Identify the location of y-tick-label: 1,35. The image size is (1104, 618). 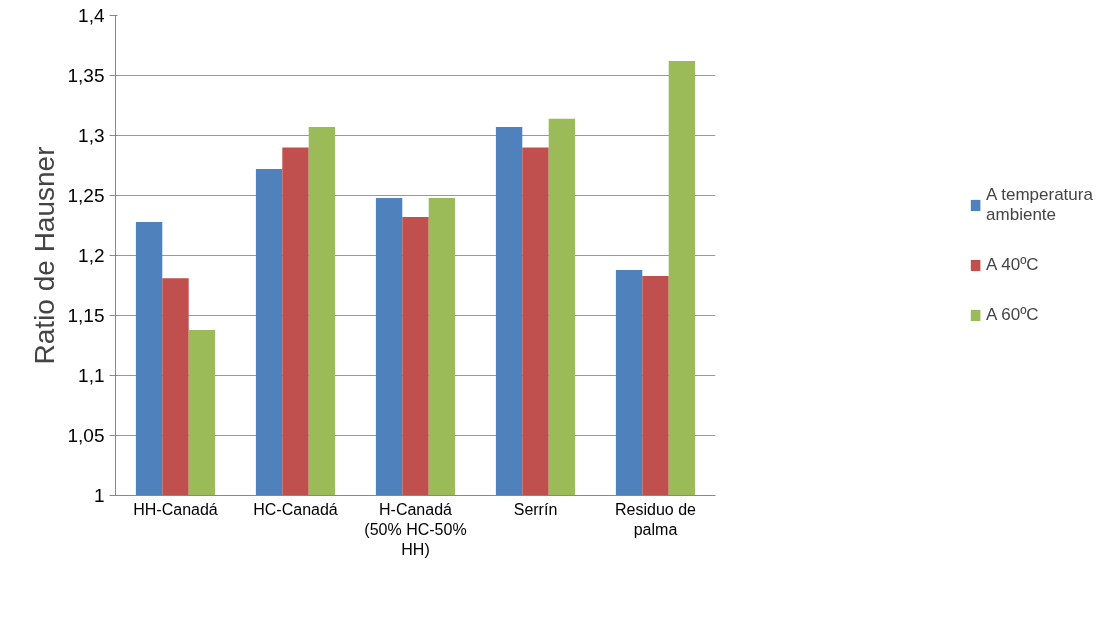
(86, 75).